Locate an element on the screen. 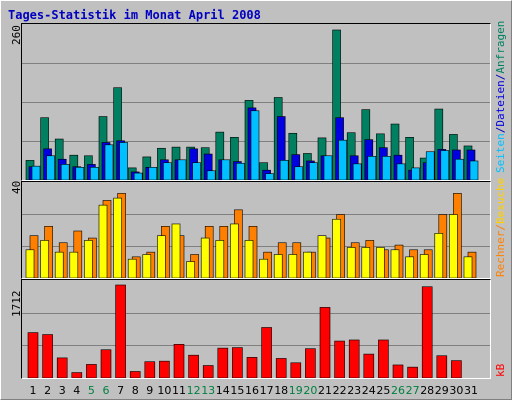  day-label: 29 is located at coordinates (441, 390).